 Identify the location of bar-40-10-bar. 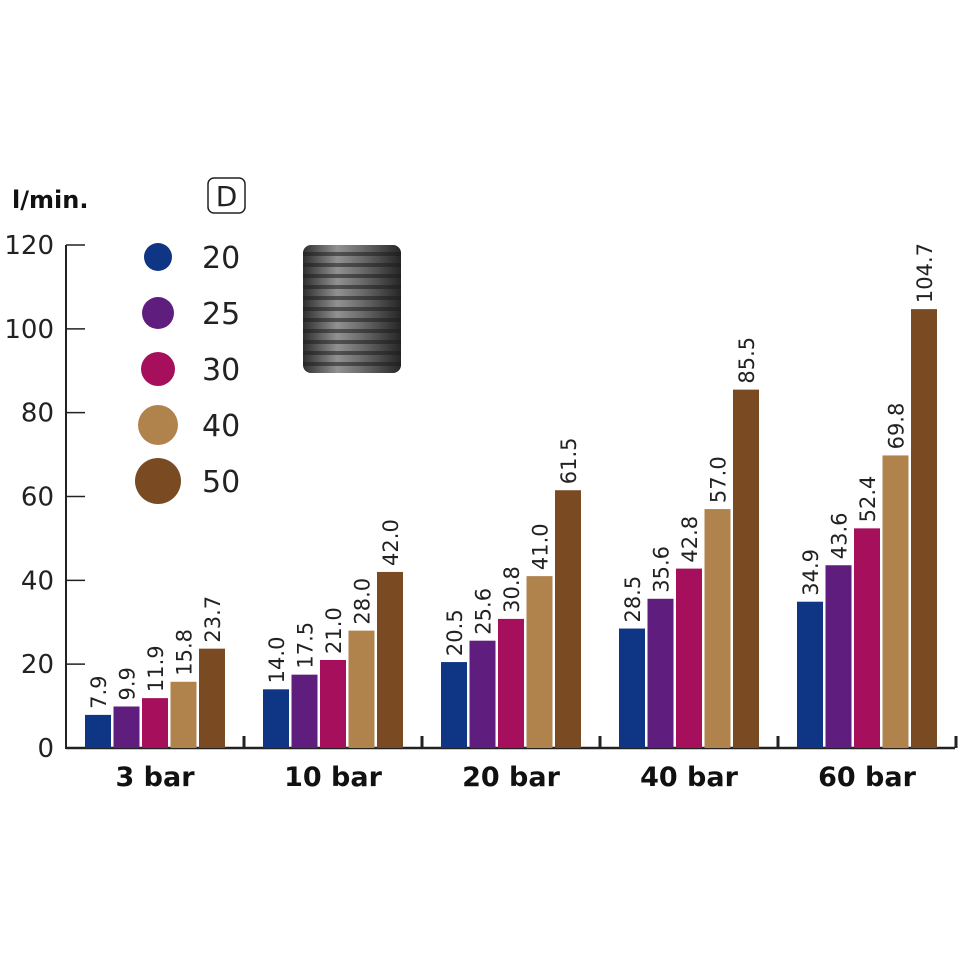
(361, 689).